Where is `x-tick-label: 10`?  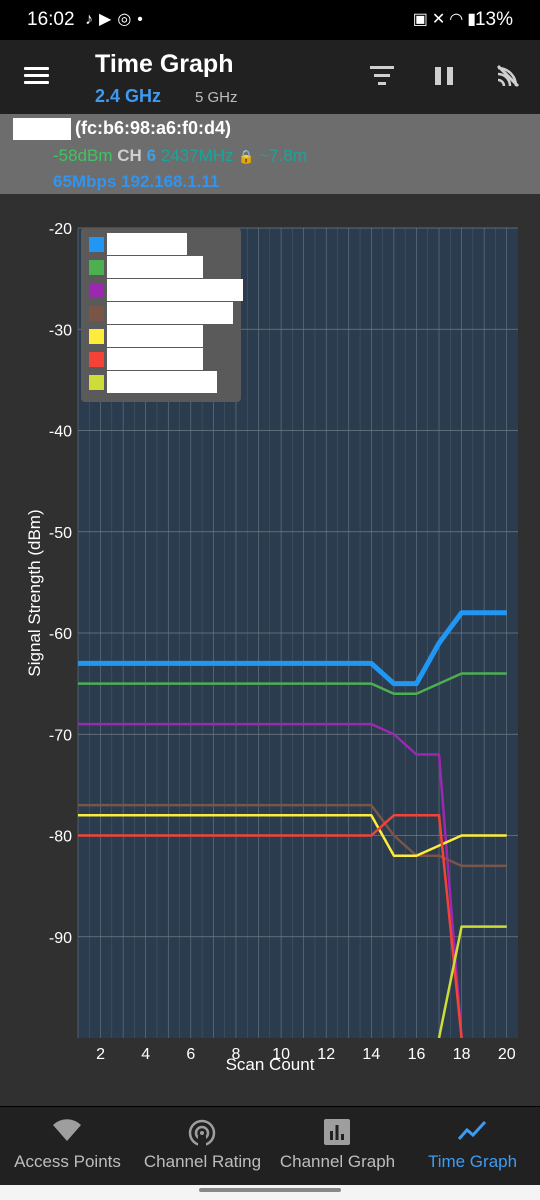
x-tick-label: 10 is located at coordinates (281, 1054).